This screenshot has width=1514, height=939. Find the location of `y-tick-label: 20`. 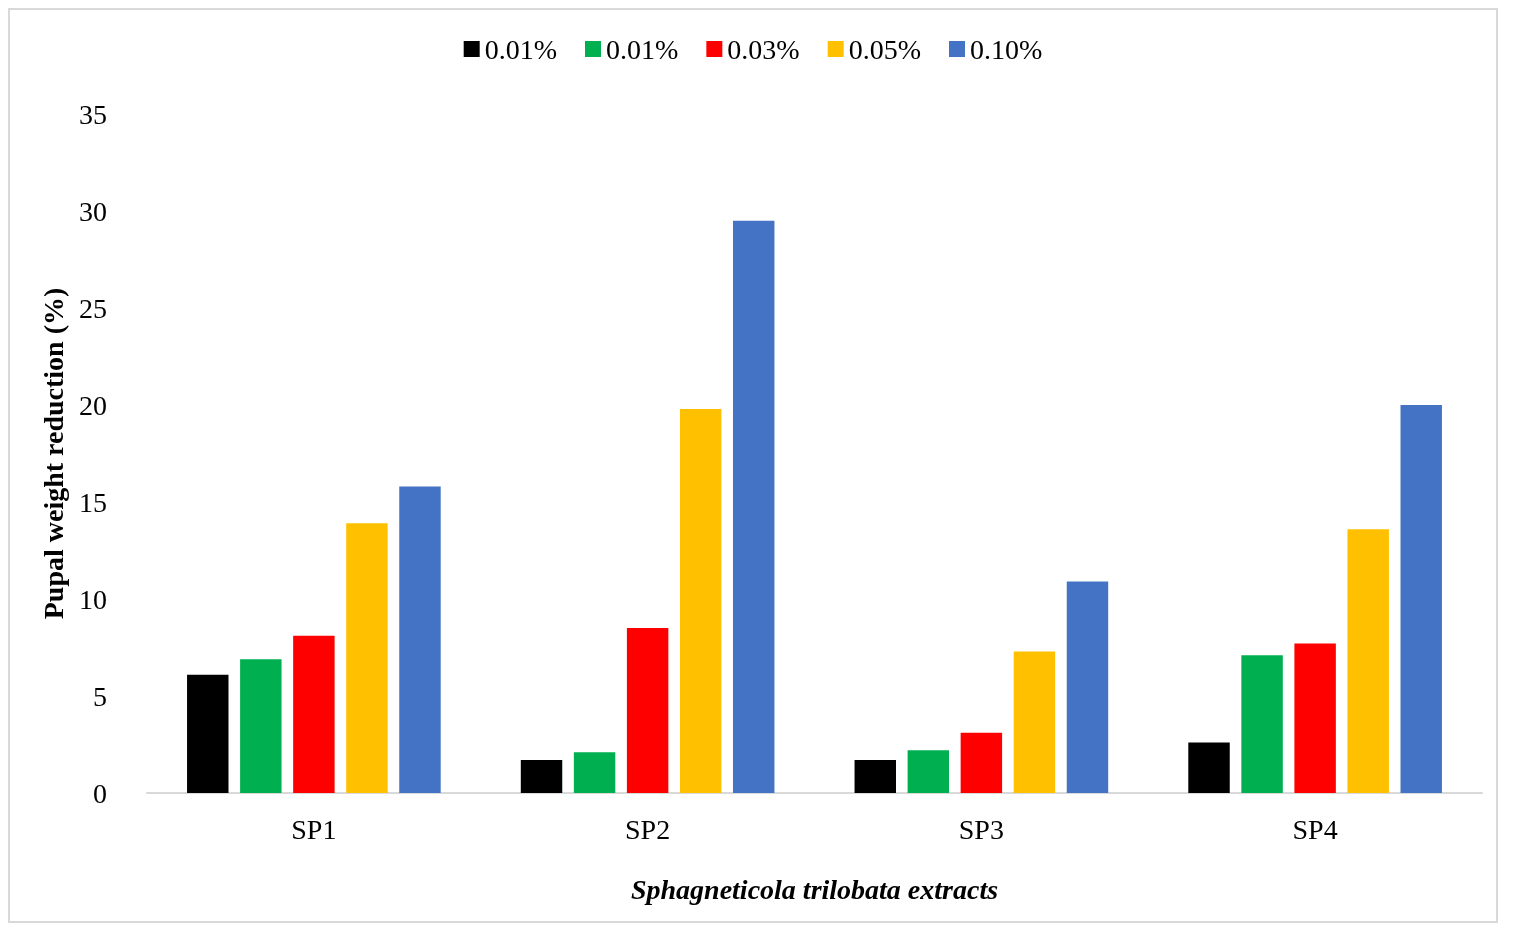

y-tick-label: 20 is located at coordinates (93, 405).